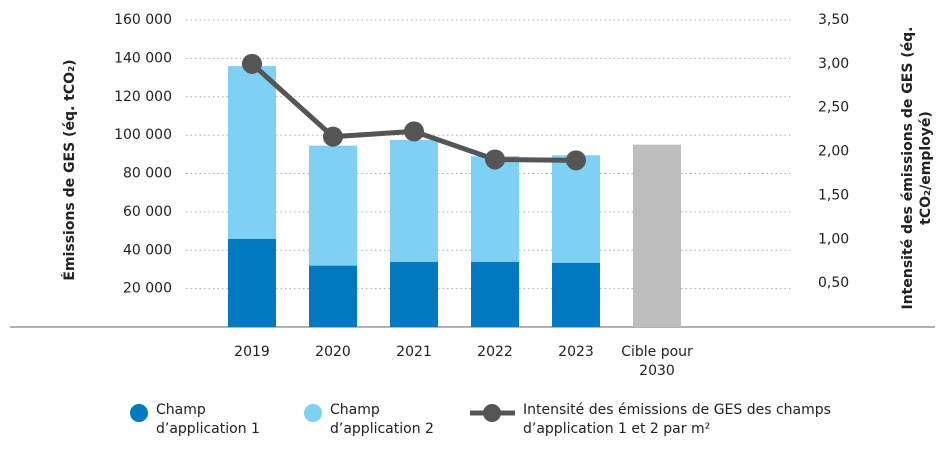 This screenshot has width=936, height=452. What do you see at coordinates (143, 58) in the screenshot?
I see `y-tick-label: 140 000` at bounding box center [143, 58].